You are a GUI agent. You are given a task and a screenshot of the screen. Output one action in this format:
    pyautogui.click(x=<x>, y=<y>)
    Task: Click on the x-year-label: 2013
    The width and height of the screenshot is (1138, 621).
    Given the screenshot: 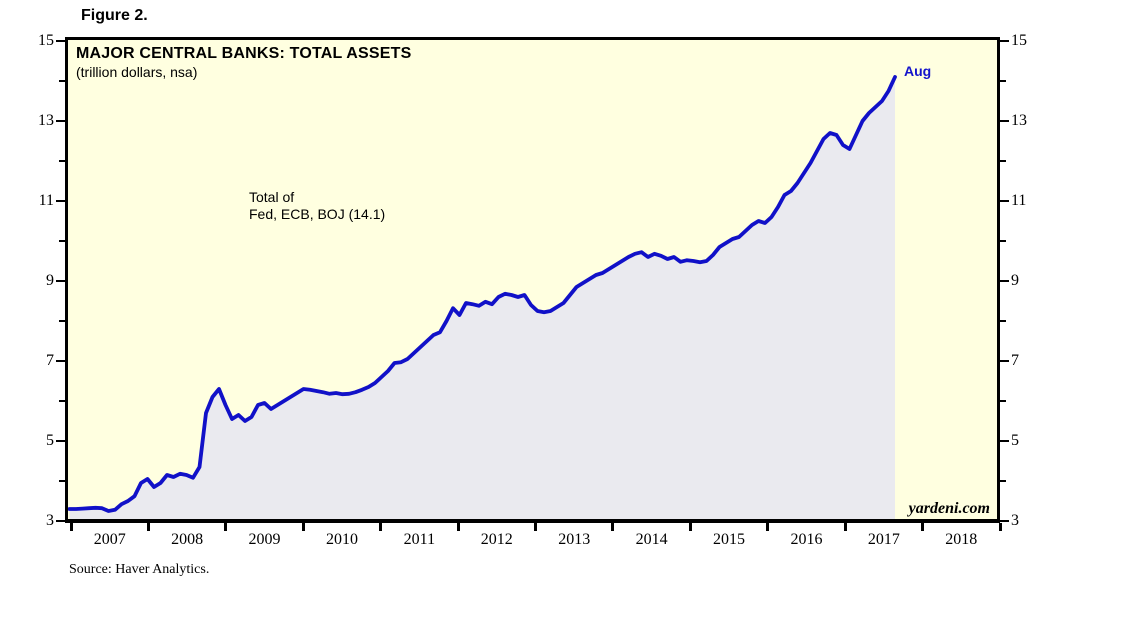 What is the action you would take?
    pyautogui.click(x=574, y=539)
    